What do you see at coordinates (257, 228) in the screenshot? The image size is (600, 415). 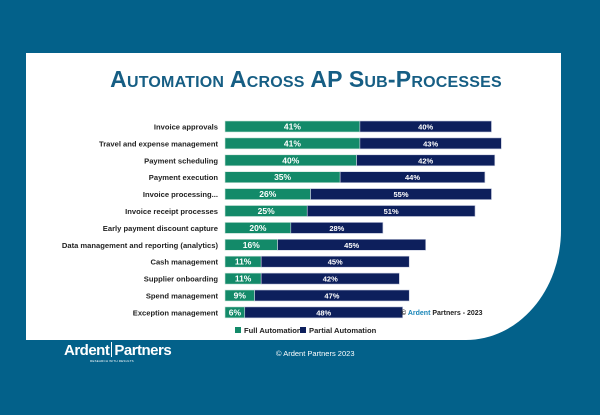 I see `data-label: 20%` at bounding box center [257, 228].